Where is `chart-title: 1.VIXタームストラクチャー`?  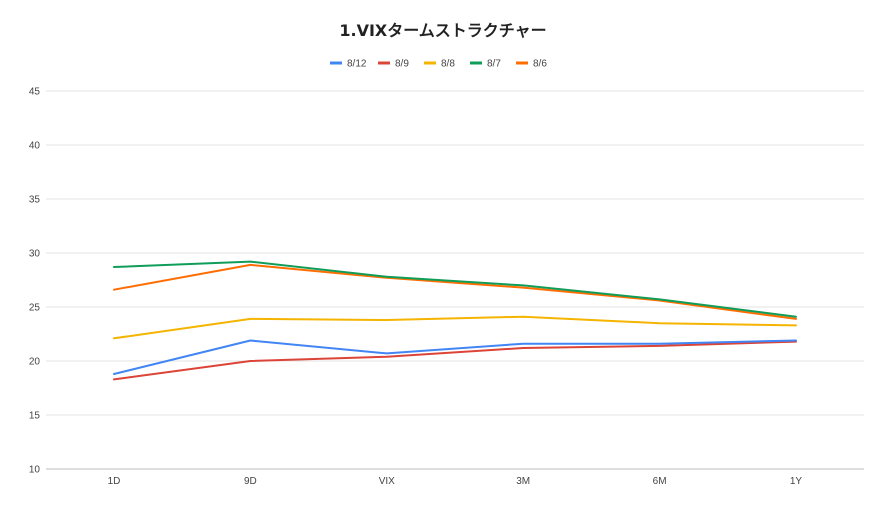 chart-title: 1.VIXタームストラクチャー is located at coordinates (442, 30).